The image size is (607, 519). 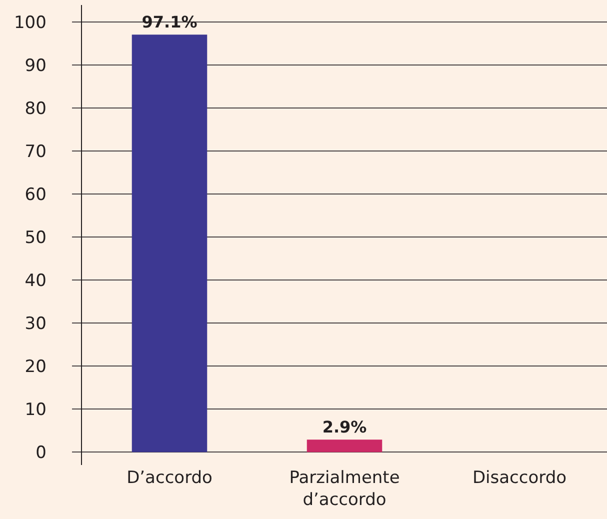 What do you see at coordinates (35, 238) in the screenshot?
I see `y-tick-label: 50` at bounding box center [35, 238].